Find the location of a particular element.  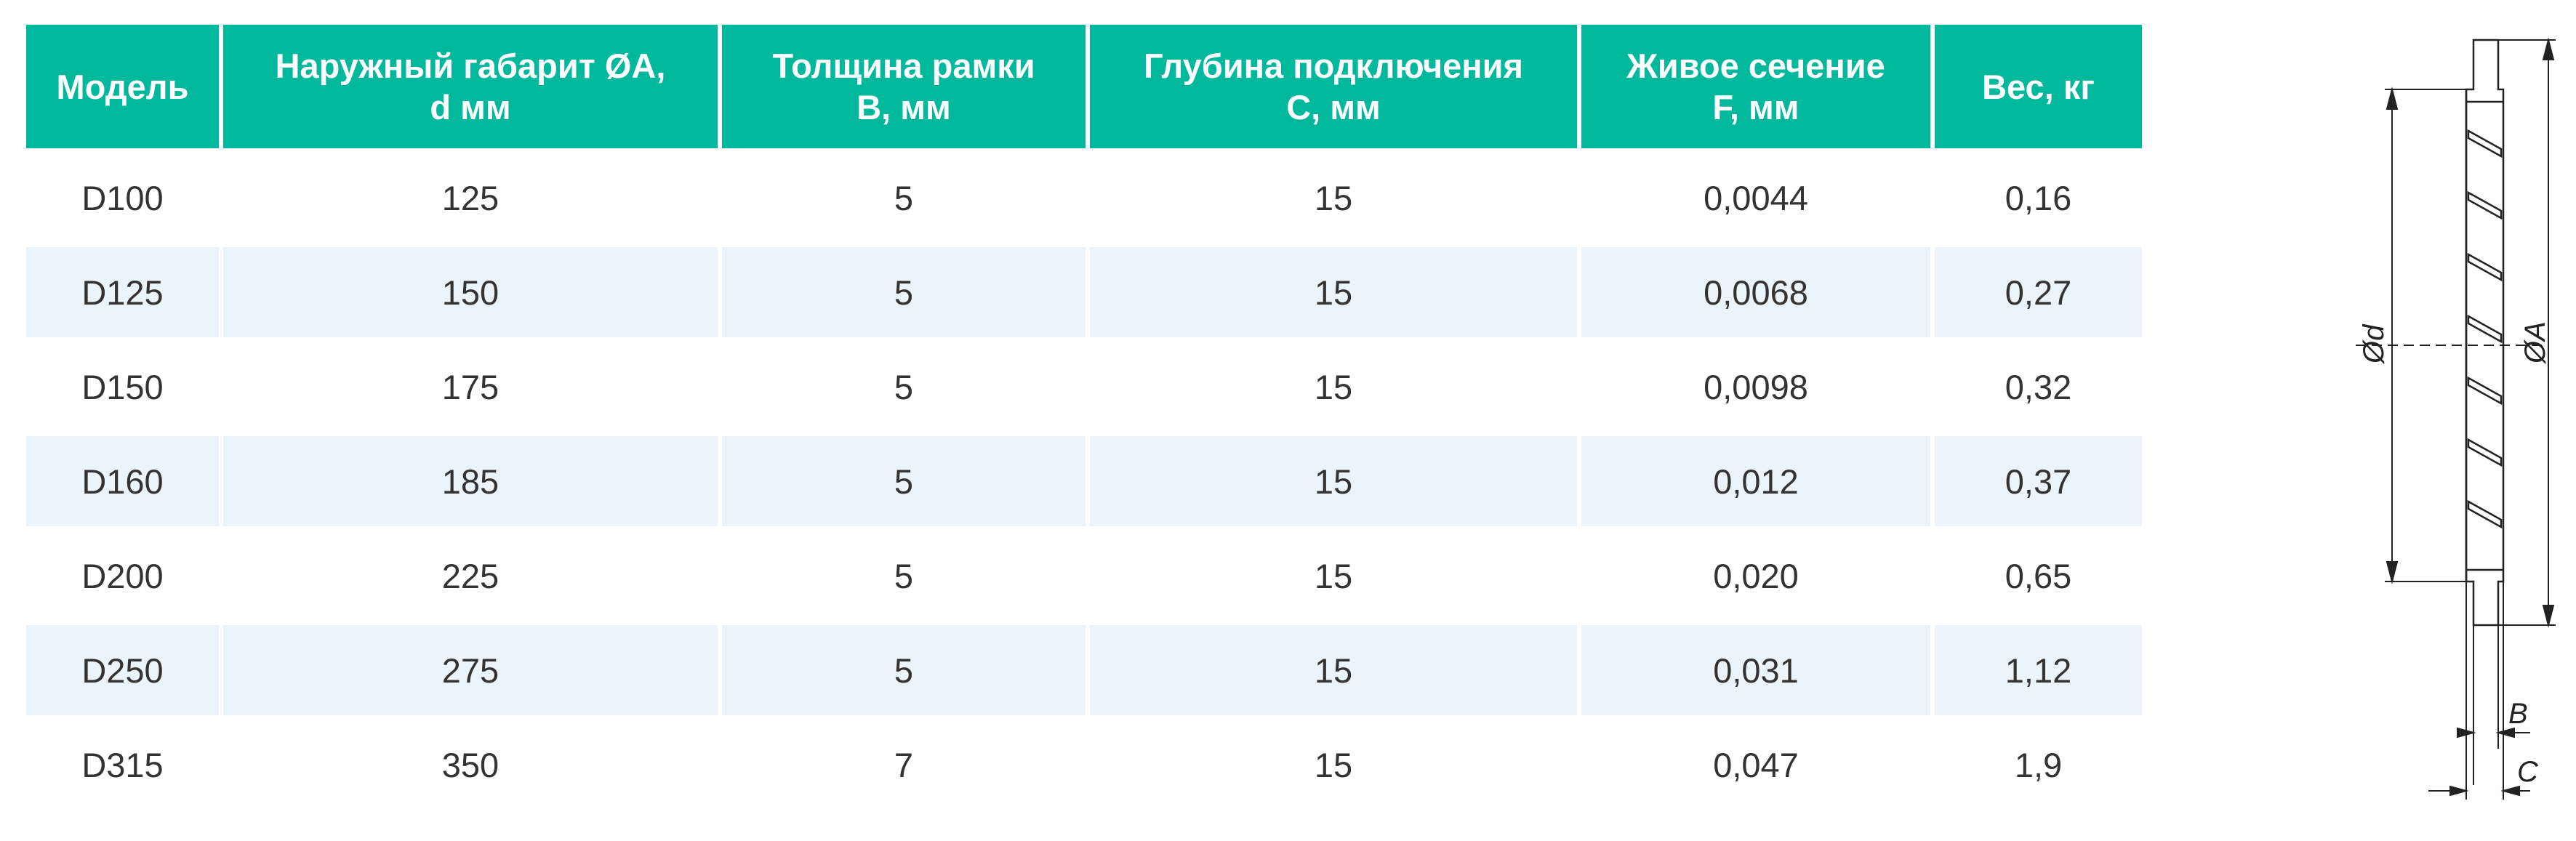

table-row: D125 150 5 15 0,0068 0,27 is located at coordinates (1084, 292).